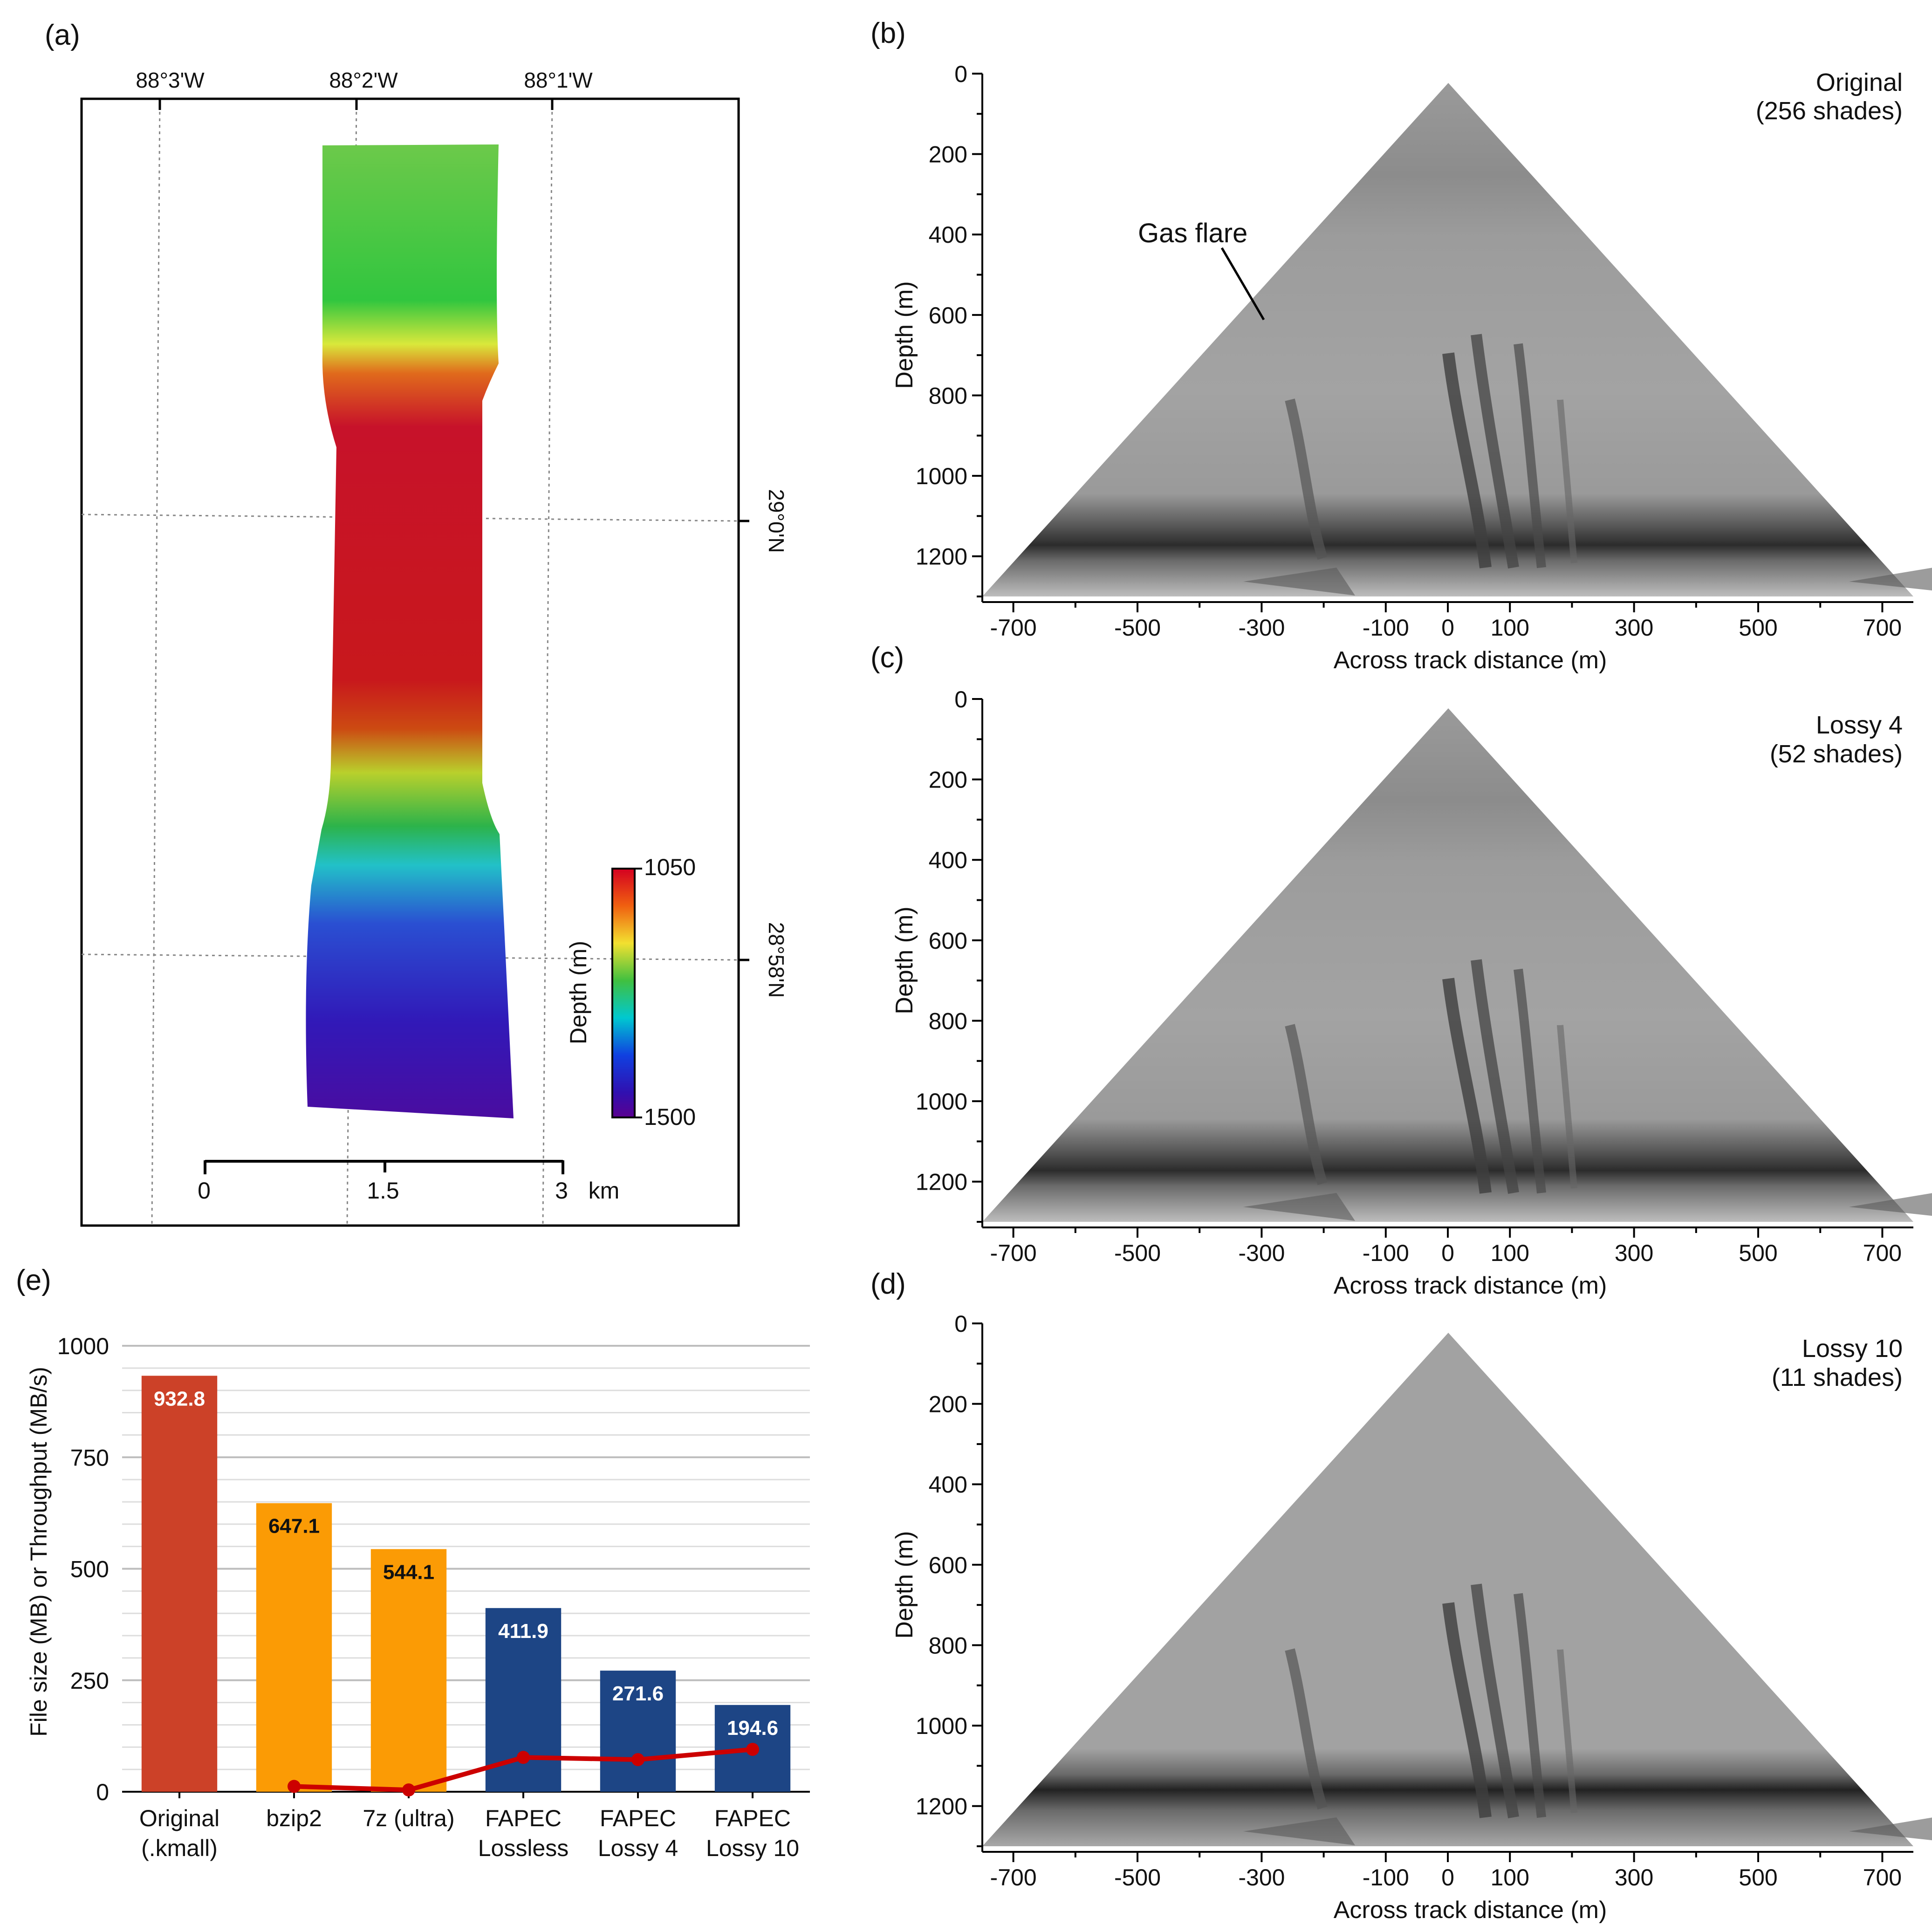 The width and height of the screenshot is (1932, 1932). What do you see at coordinates (1242, 284) in the screenshot?
I see `annotation-pointer` at bounding box center [1242, 284].